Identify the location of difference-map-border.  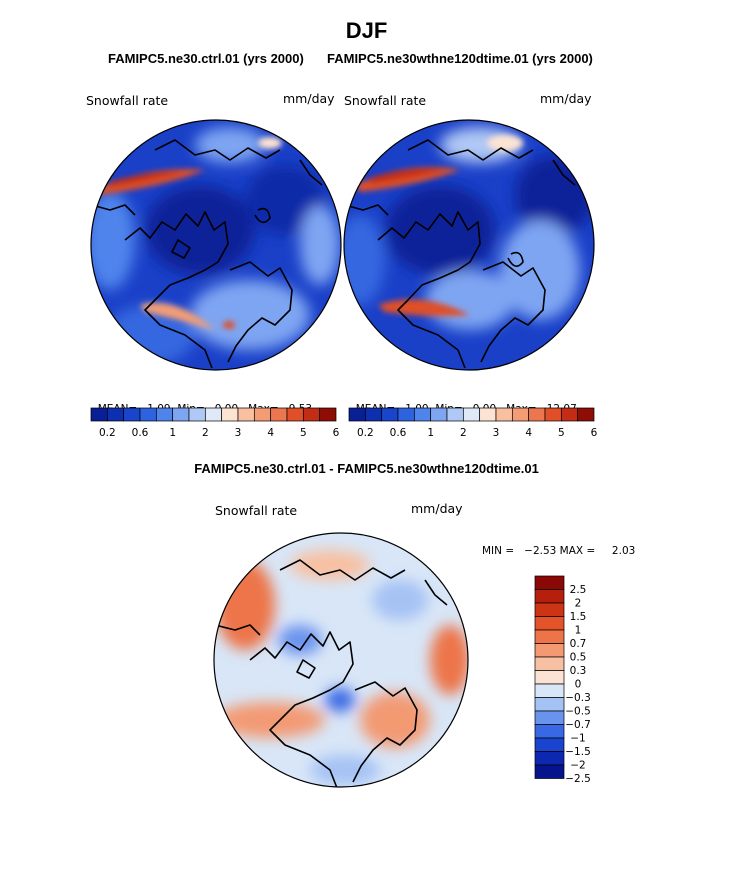
(341, 660).